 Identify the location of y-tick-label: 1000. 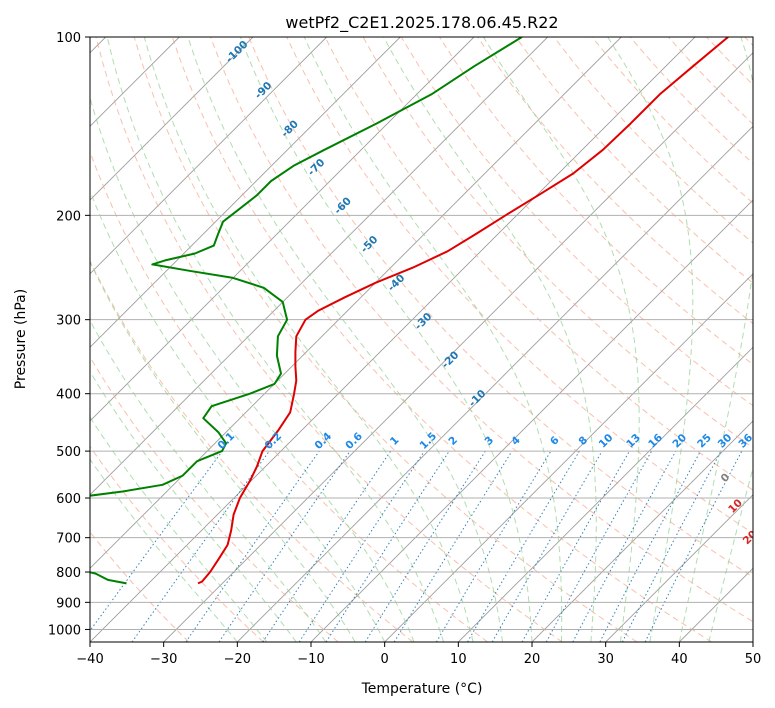
(64, 630).